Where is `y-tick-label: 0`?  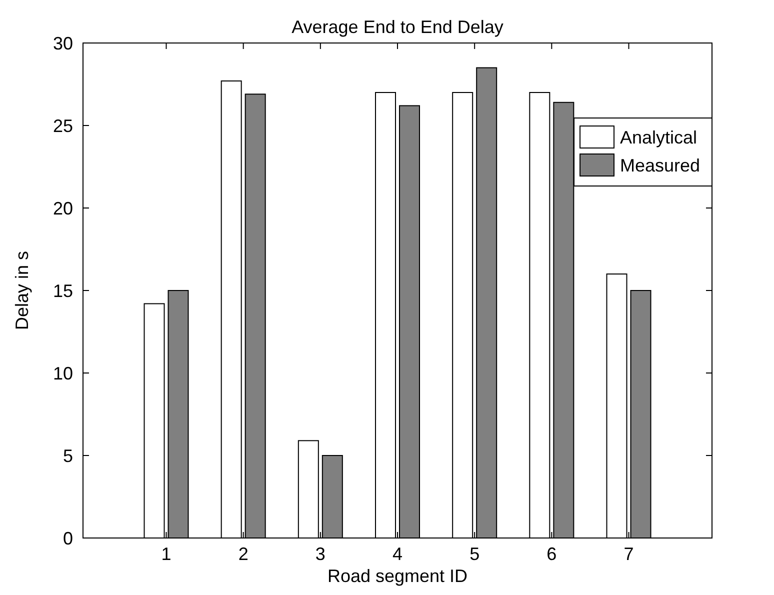
y-tick-label: 0 is located at coordinates (67, 538).